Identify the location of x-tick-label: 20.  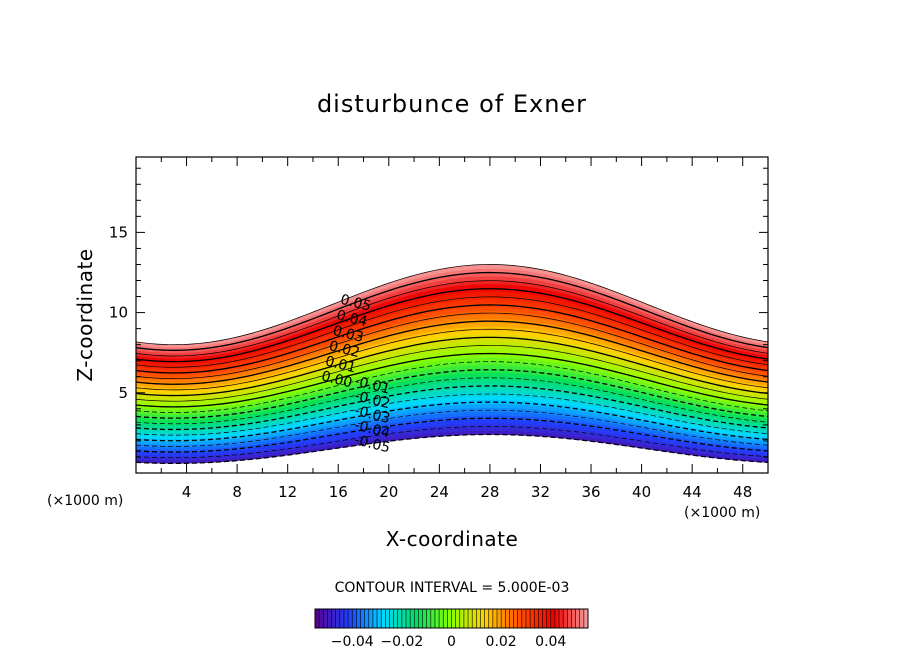
(388, 492).